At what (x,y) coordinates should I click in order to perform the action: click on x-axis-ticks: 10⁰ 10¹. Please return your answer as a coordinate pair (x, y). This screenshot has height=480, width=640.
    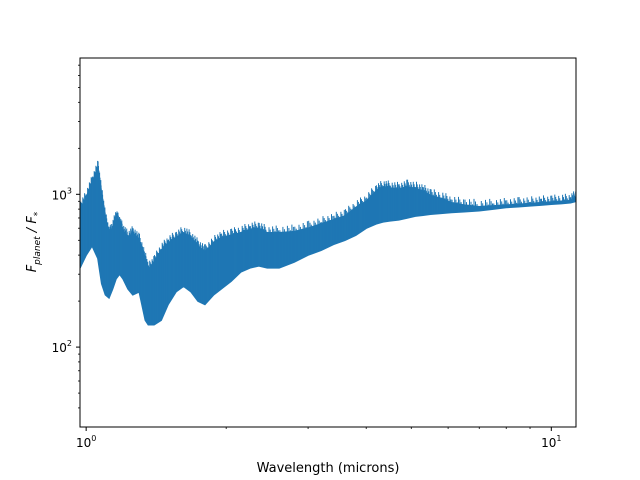
    Looking at the image, I should click on (318, 438).